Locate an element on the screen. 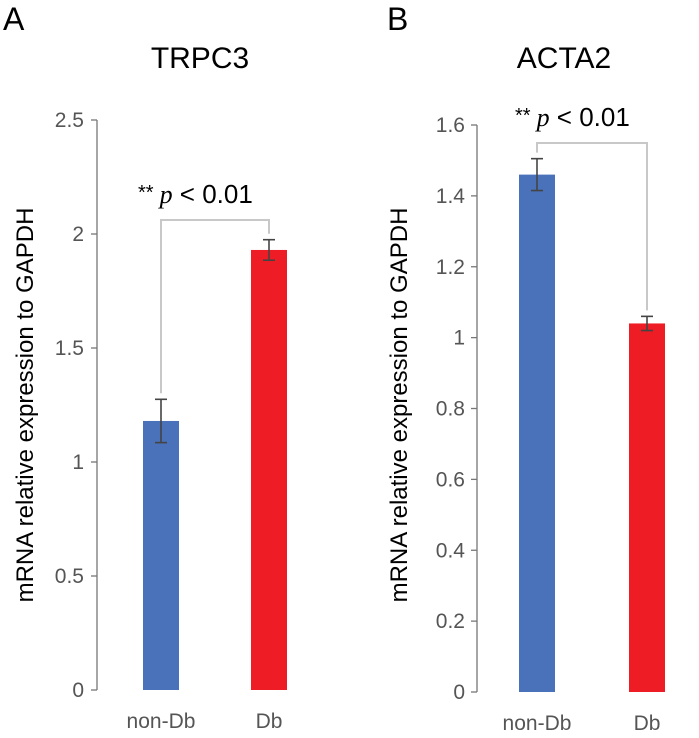 This screenshot has height=738, width=699. panel-letter: A is located at coordinates (14, 19).